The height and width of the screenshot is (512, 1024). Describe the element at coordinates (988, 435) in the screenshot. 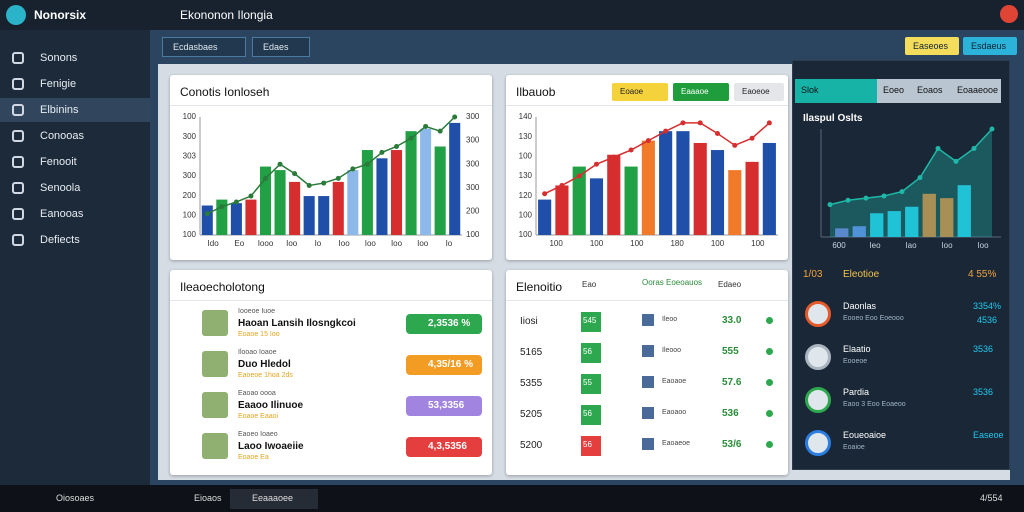

I see `row-value: Easeoe` at that location.